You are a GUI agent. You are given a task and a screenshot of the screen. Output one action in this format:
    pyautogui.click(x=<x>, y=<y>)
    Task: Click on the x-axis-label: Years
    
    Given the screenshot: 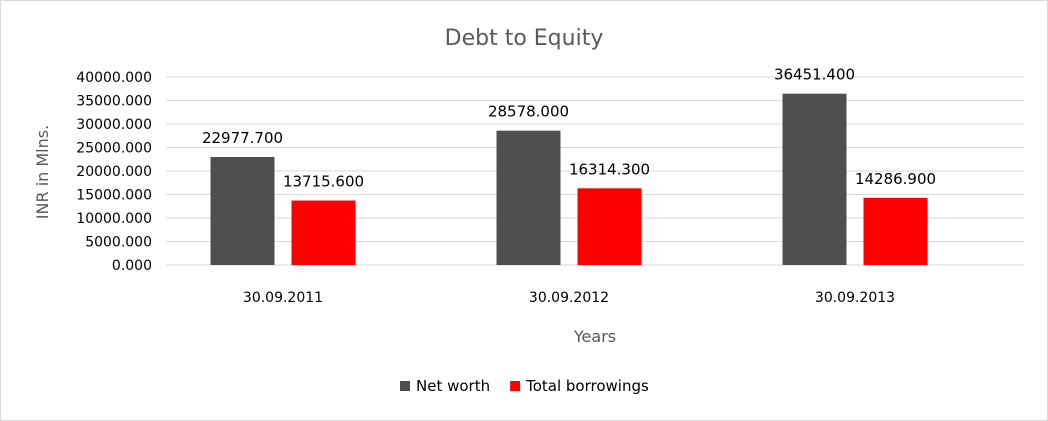 What is the action you would take?
    pyautogui.click(x=594, y=336)
    